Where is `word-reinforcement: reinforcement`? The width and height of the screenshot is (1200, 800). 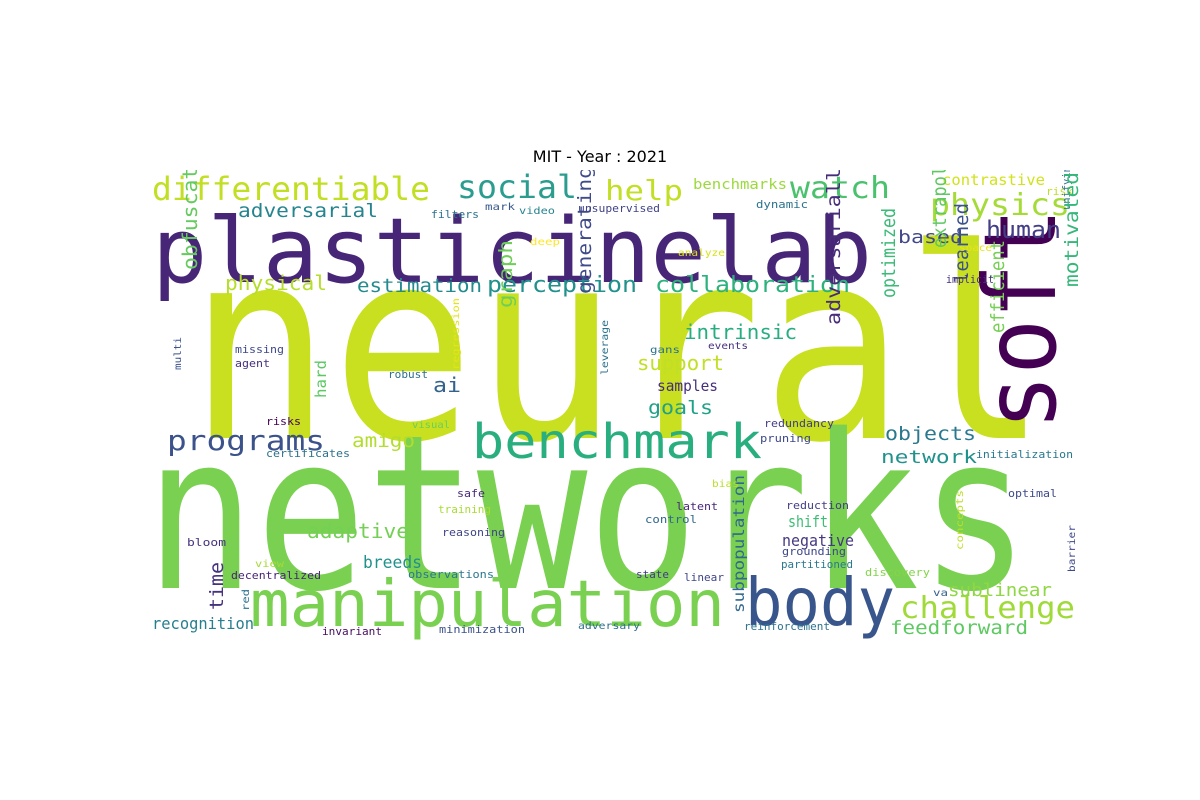
word-reinforcement: reinforcement is located at coordinates (787, 626).